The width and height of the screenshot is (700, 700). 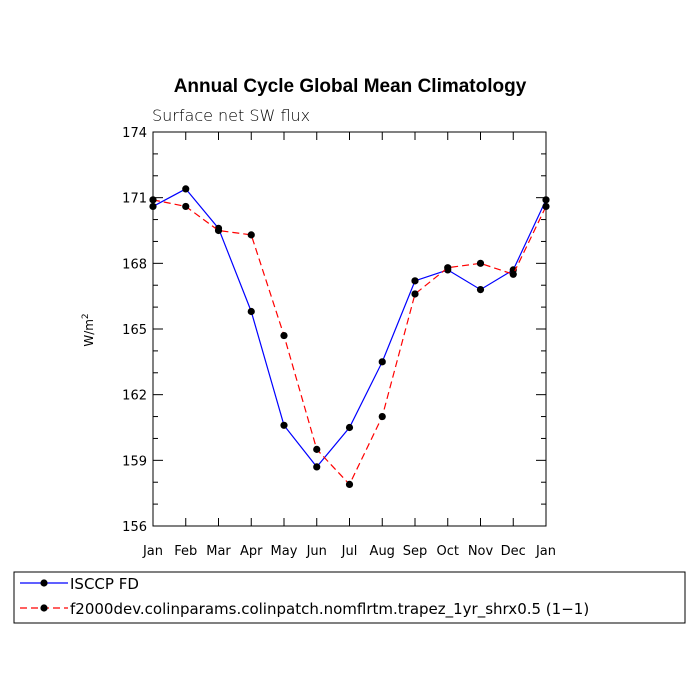 I want to click on x-tick-label: Oct, so click(x=448, y=551).